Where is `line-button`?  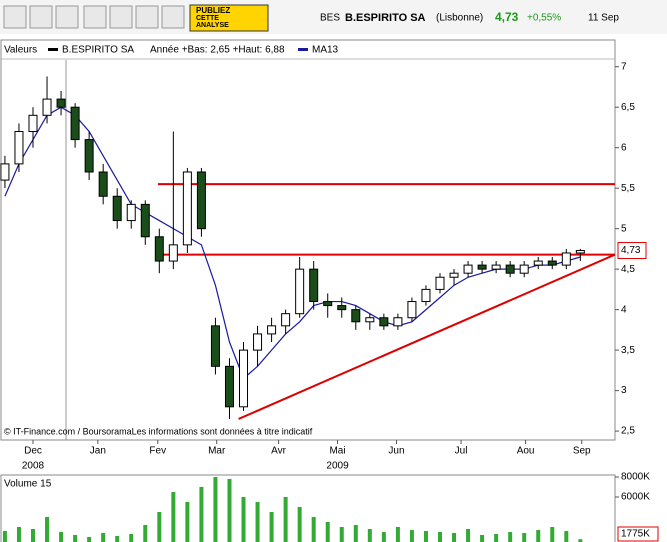 line-button is located at coordinates (41, 17).